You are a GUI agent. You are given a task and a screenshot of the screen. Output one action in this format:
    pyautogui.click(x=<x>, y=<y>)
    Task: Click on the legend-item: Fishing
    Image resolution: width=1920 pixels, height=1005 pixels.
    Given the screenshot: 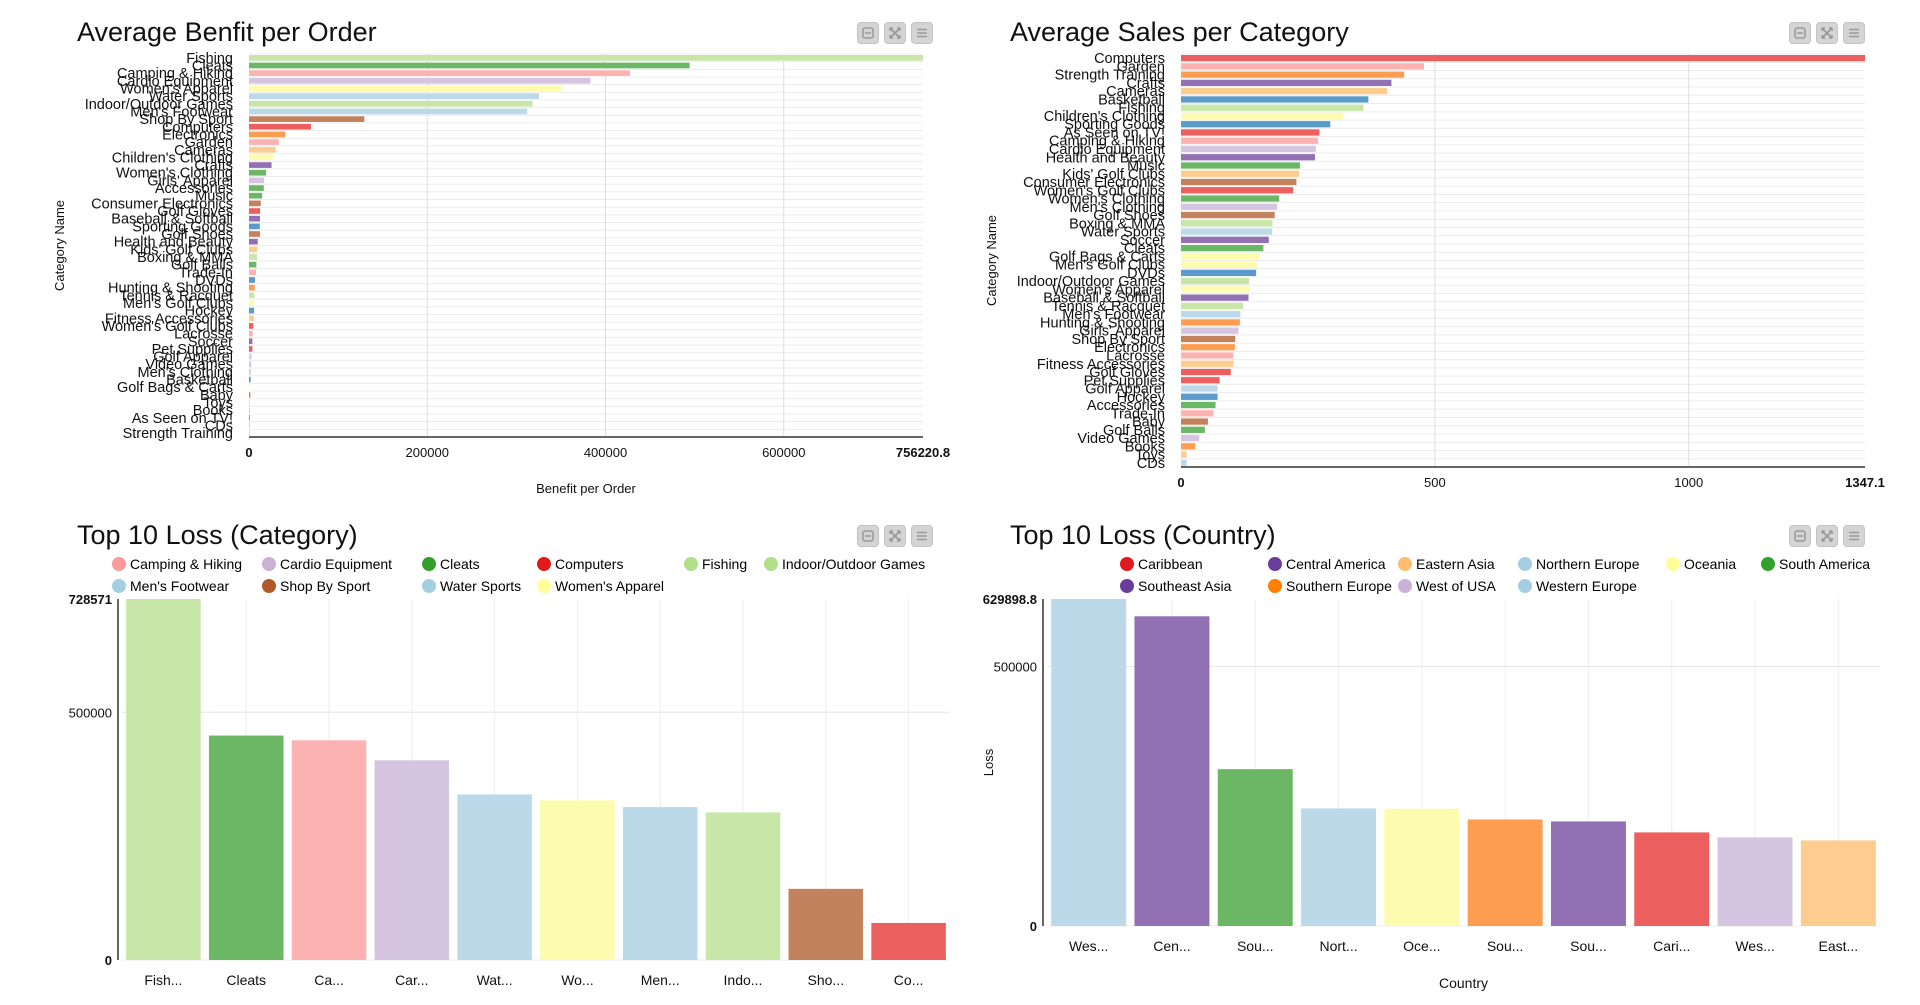 What is the action you would take?
    pyautogui.click(x=724, y=564)
    